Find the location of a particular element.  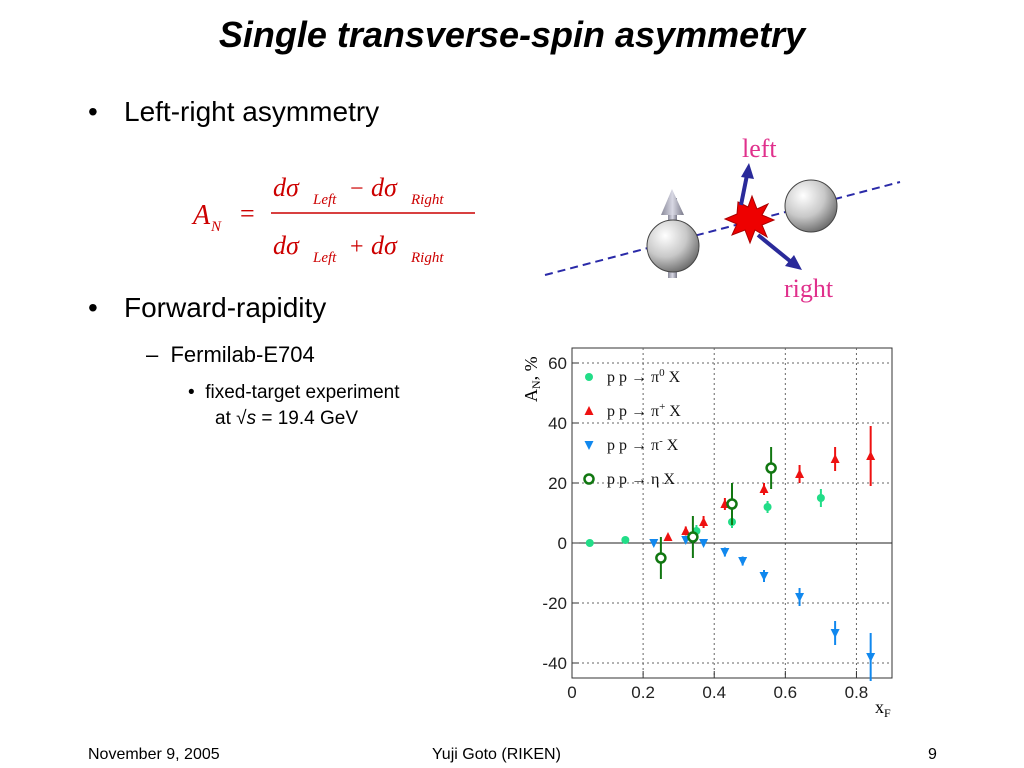

bullet-forward-rapidity: • Forward-rapidity is located at coordinates (207, 308).